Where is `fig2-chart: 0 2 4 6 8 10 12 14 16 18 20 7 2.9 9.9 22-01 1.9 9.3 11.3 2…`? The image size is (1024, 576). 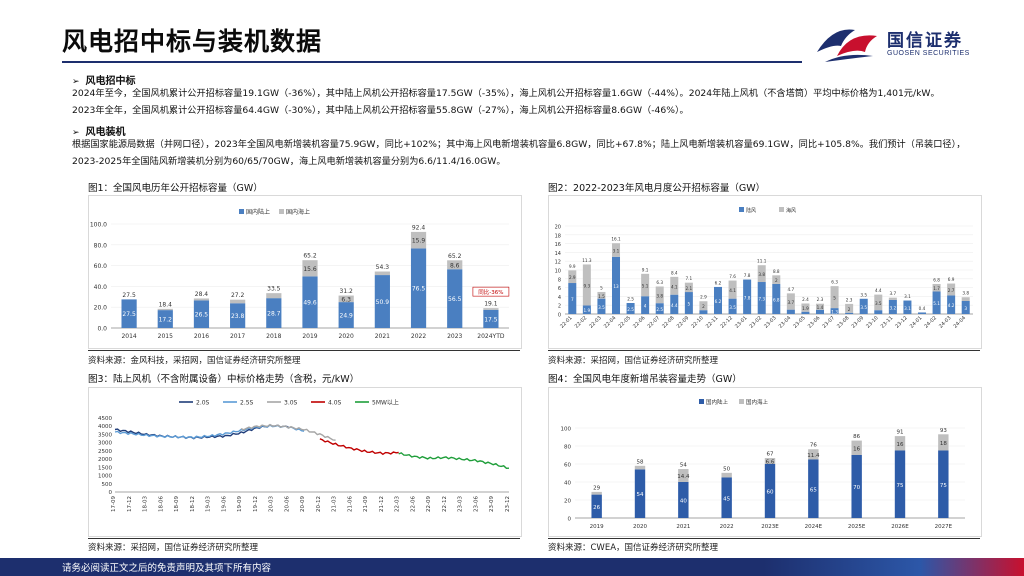 fig2-chart: 0 2 4 6 8 10 12 14 16 18 20 7 2.9 9.9 22-01 1.9 9.3 11.3 2… is located at coordinates (765, 272).